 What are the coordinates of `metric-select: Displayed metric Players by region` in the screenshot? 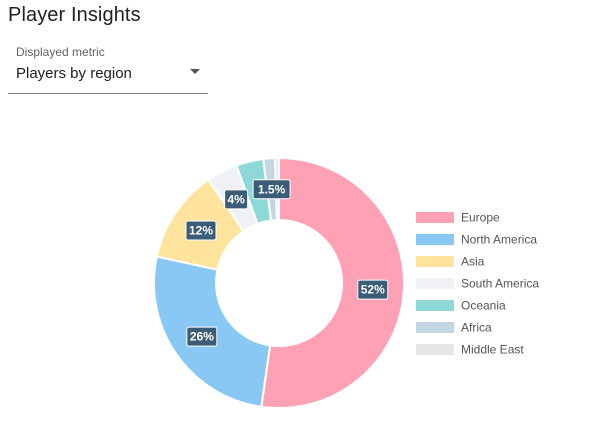 It's located at (108, 67).